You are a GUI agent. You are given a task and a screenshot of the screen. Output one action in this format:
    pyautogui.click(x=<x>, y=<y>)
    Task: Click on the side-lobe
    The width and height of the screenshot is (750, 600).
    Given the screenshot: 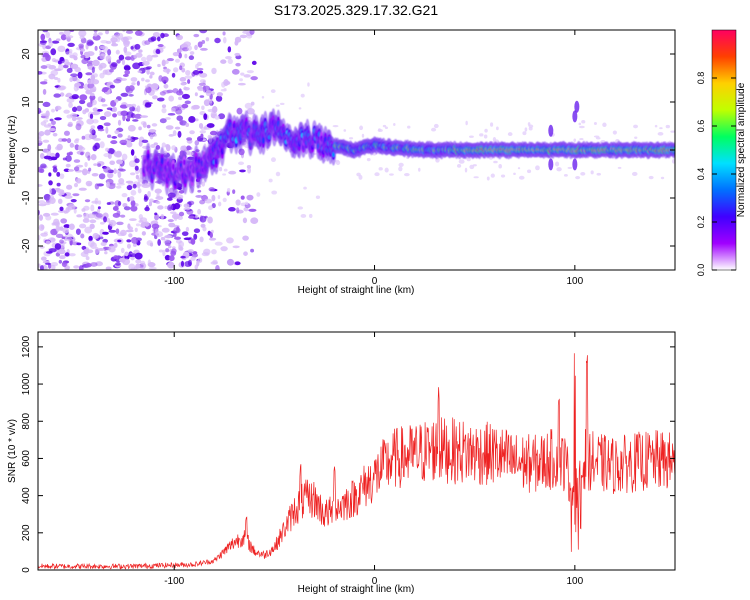 What is the action you would take?
    pyautogui.click(x=575, y=164)
    